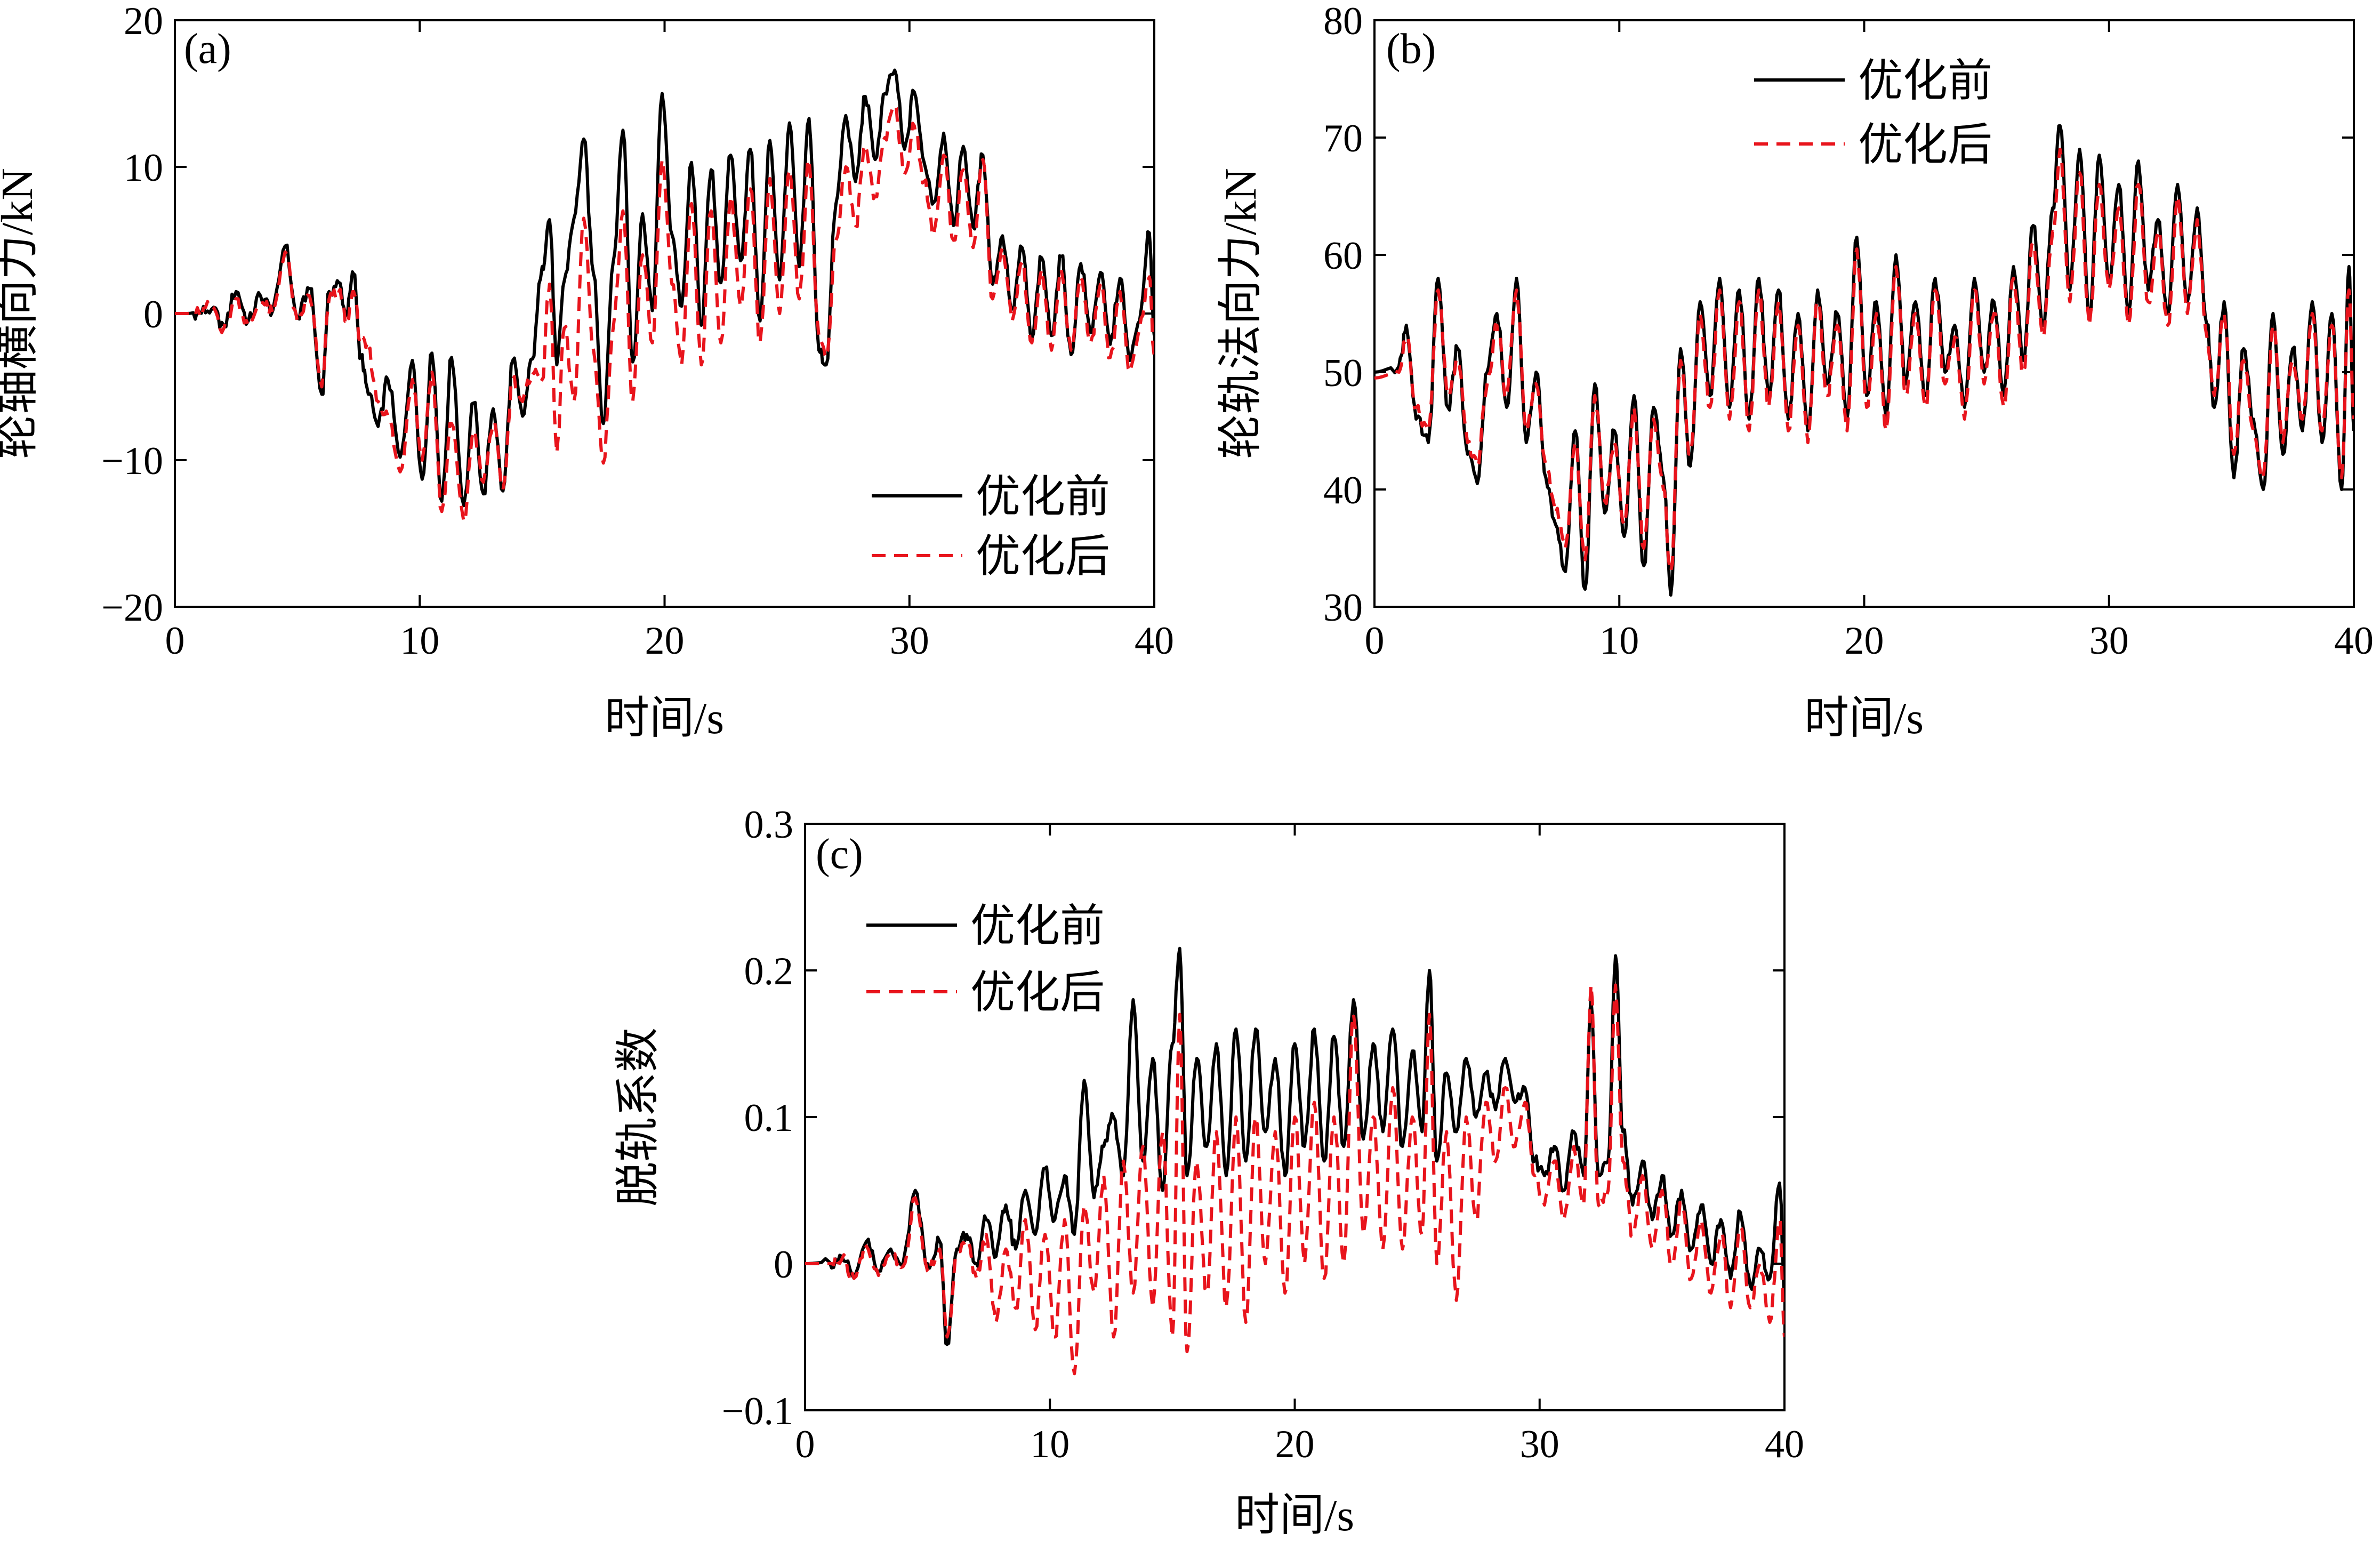  I want to click on panel-a-legend: 优化前 优化后, so click(991, 527).